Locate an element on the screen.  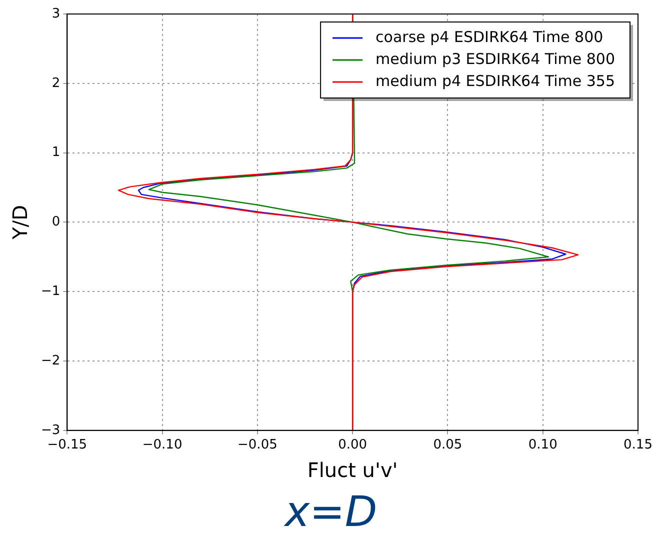
legend-label: coarse p4 ESDIRK64 Time 800 is located at coordinates (490, 37).